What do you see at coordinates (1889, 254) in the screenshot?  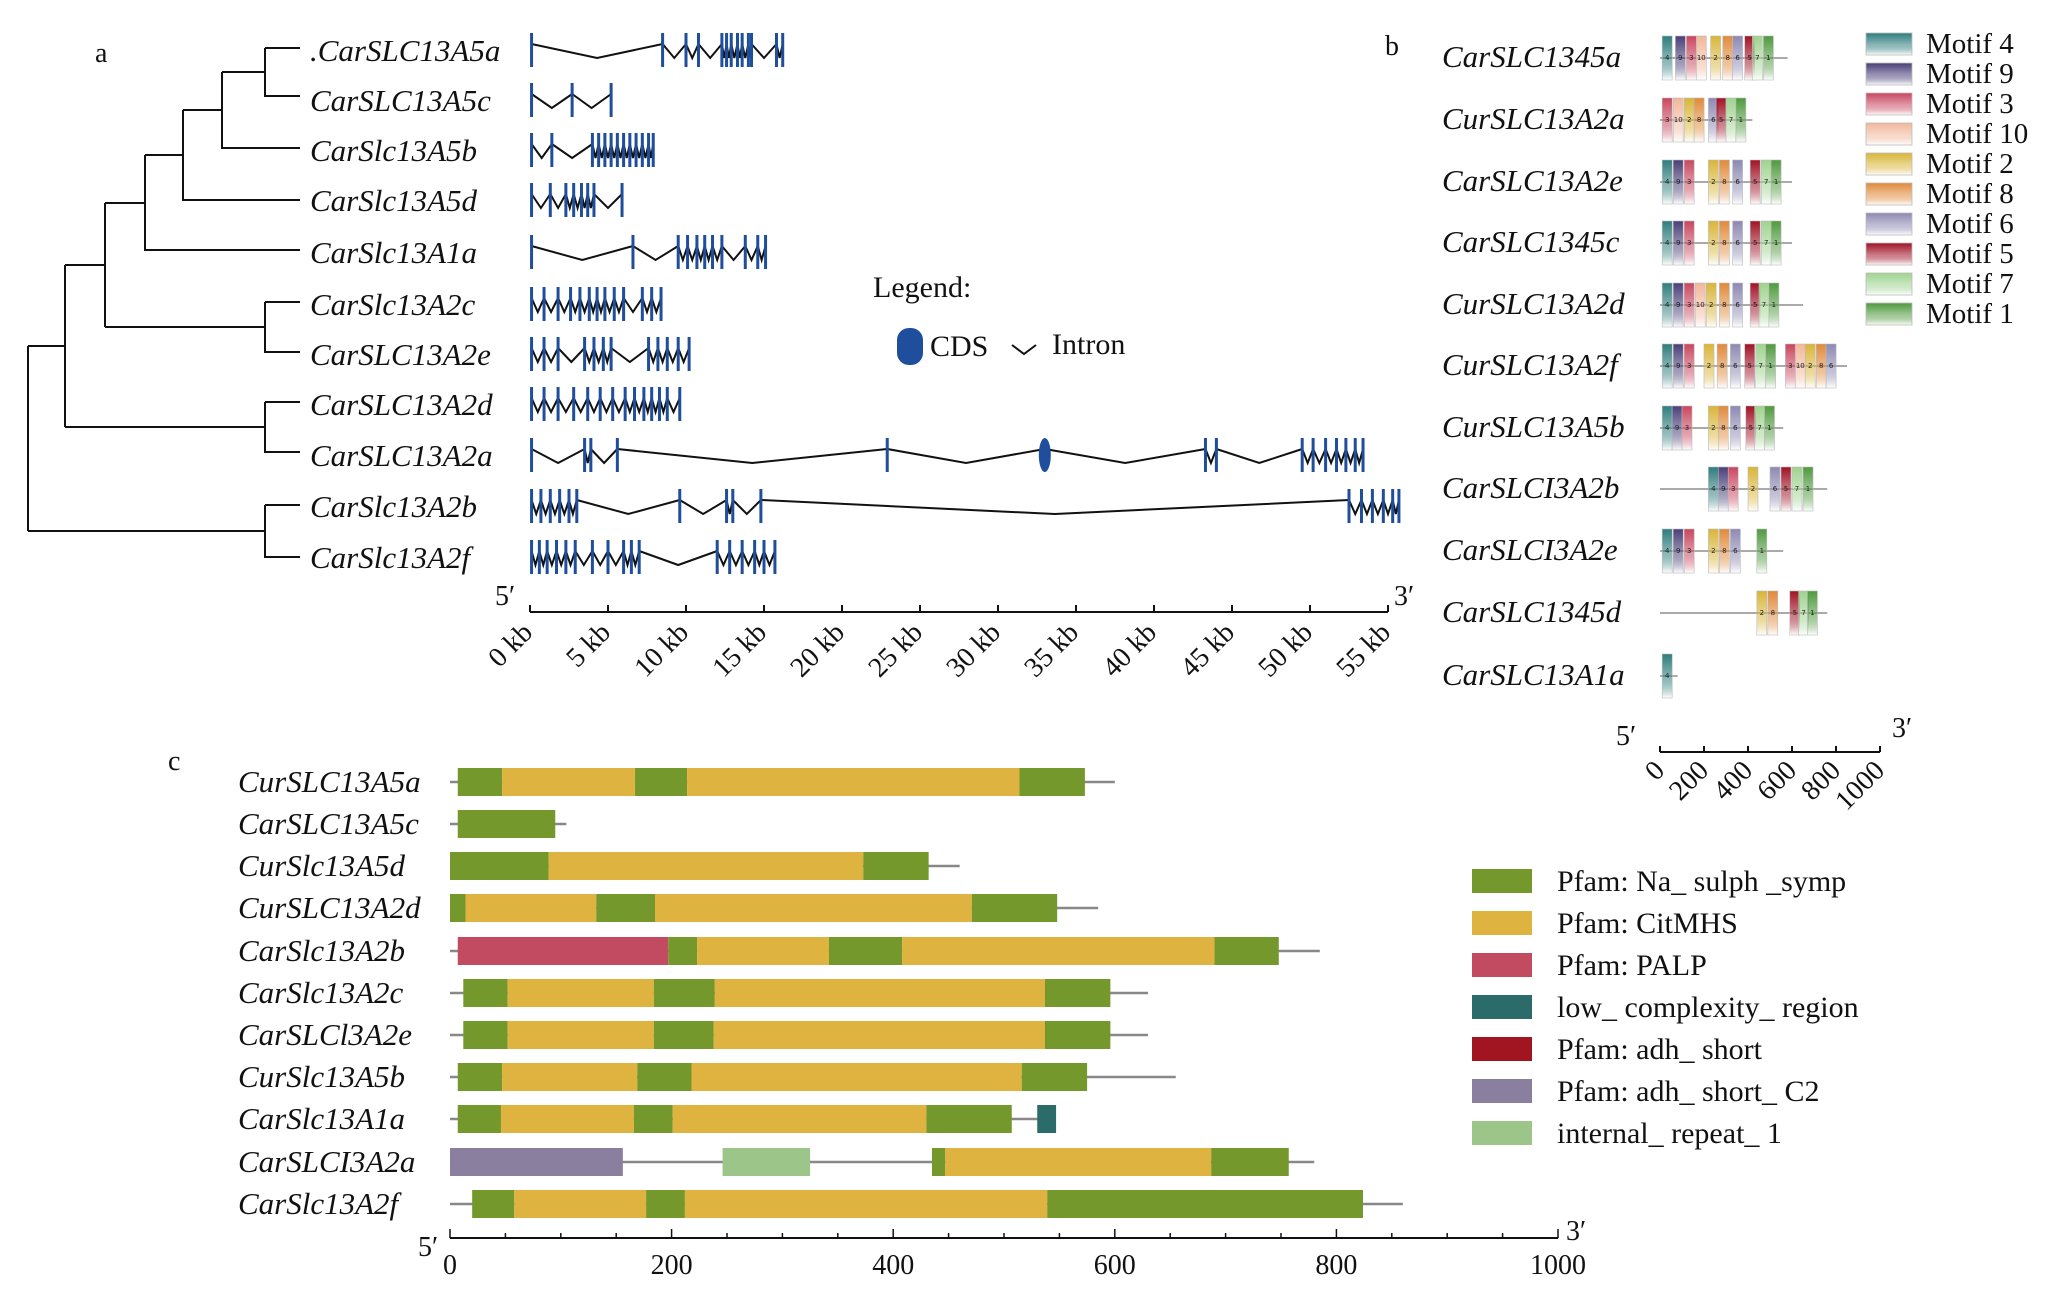 I see `motif-legend-swatch` at bounding box center [1889, 254].